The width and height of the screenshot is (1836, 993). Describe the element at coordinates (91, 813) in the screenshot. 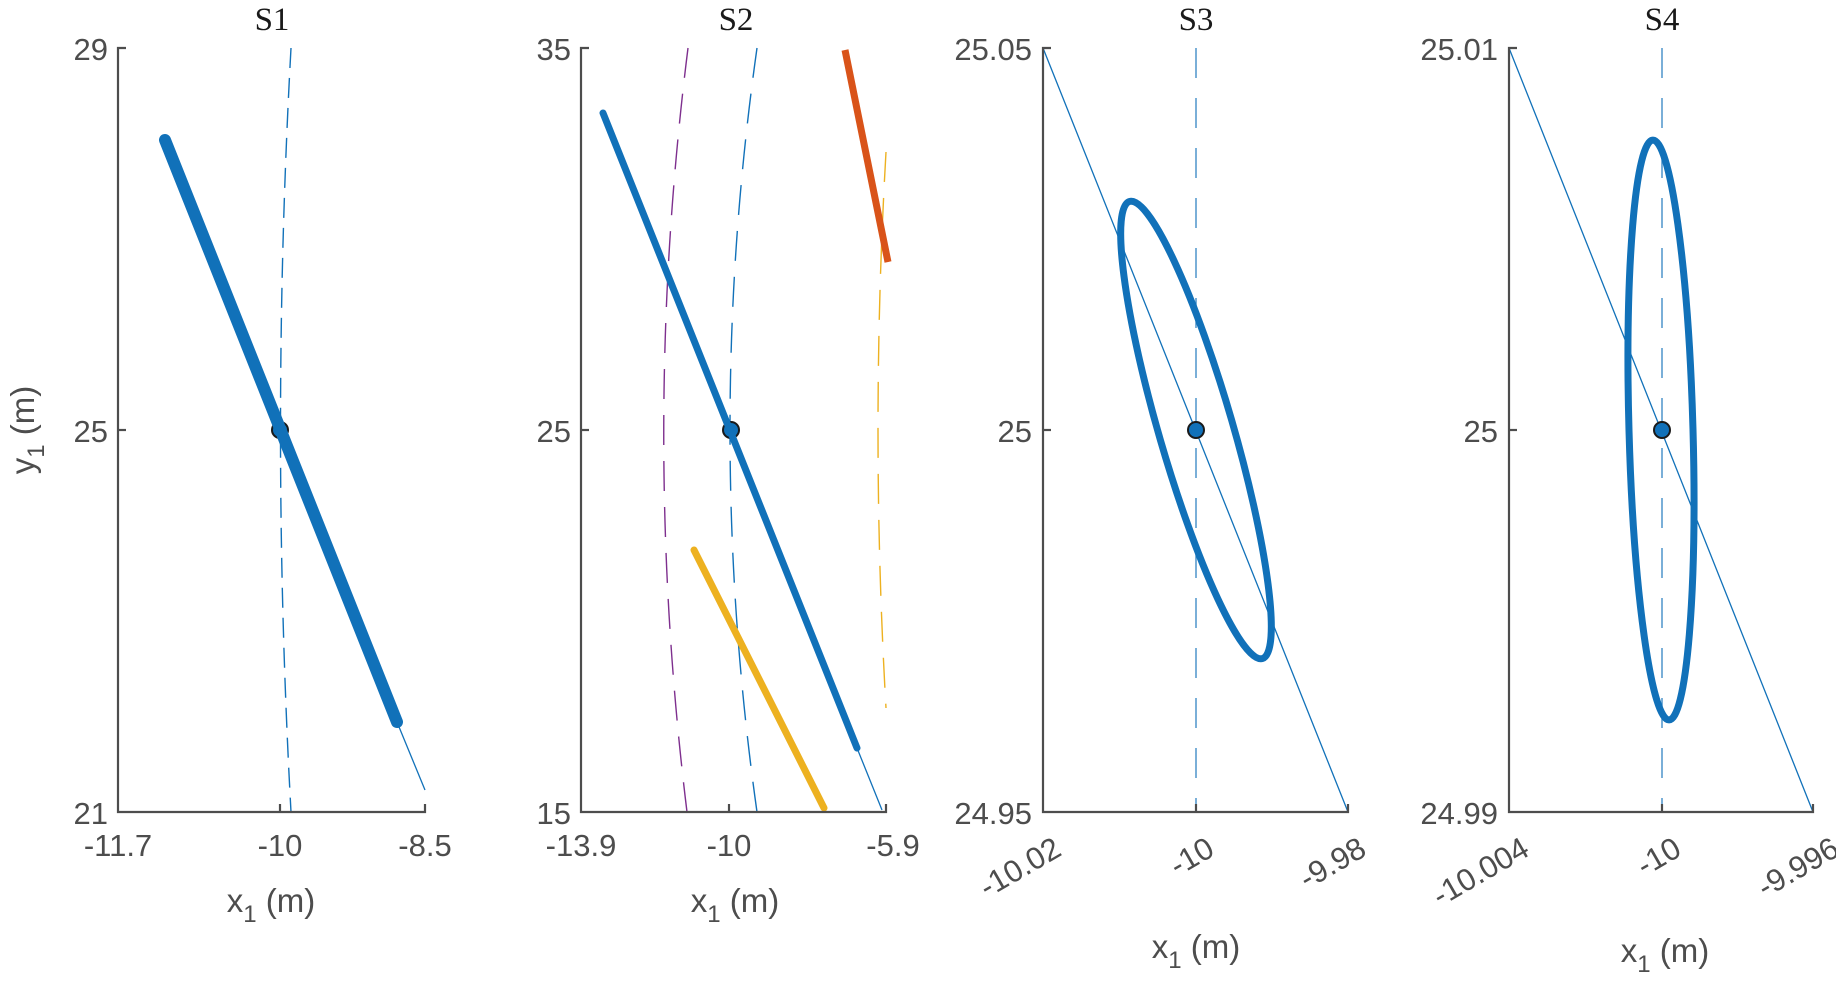

I see `y-tick-label-bottom: 21` at that location.